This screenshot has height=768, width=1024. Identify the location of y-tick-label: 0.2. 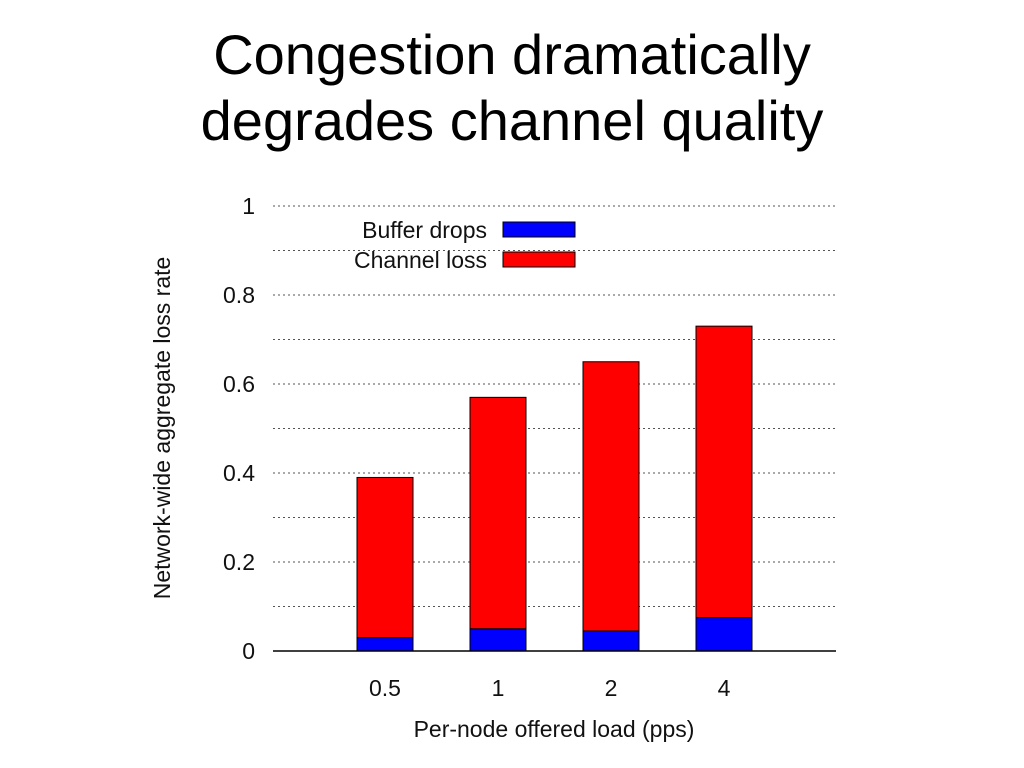
(239, 562).